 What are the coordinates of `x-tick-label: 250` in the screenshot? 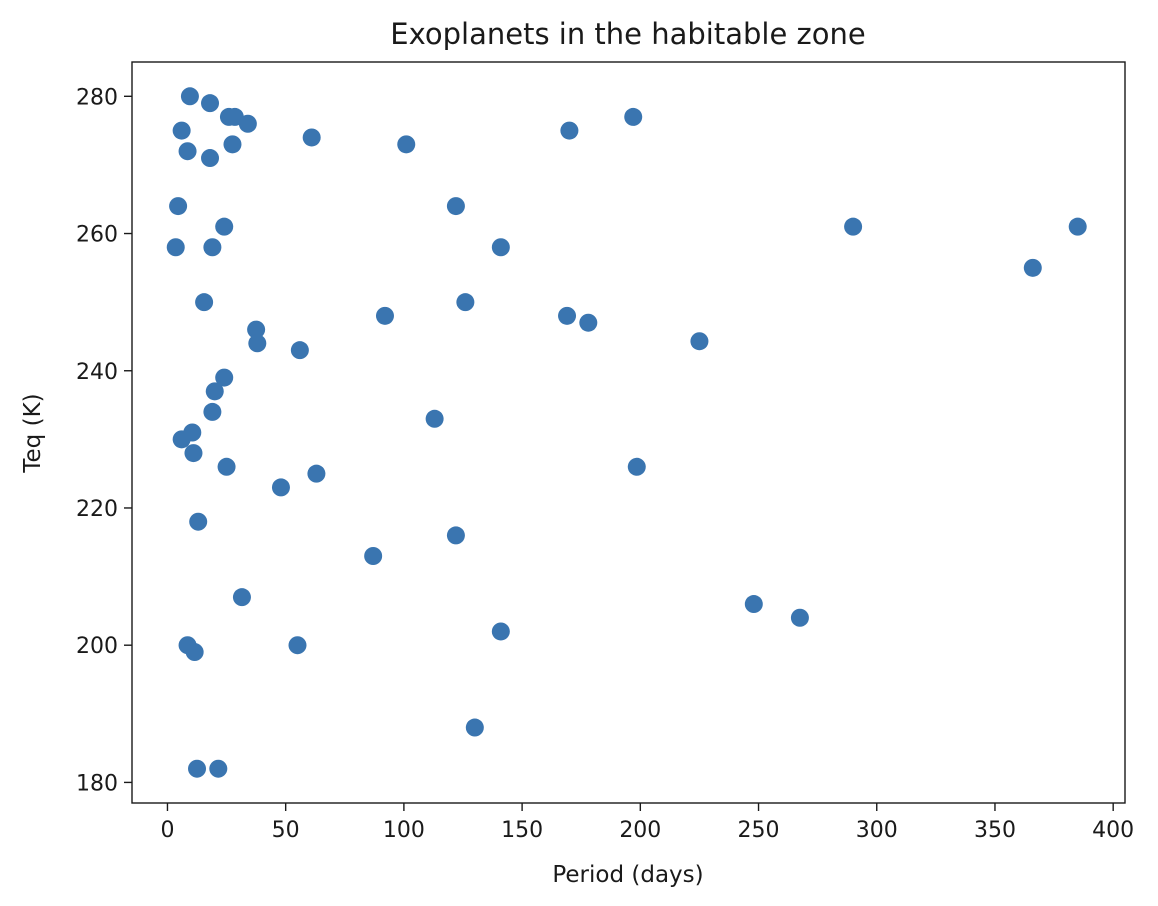 It's located at (759, 830).